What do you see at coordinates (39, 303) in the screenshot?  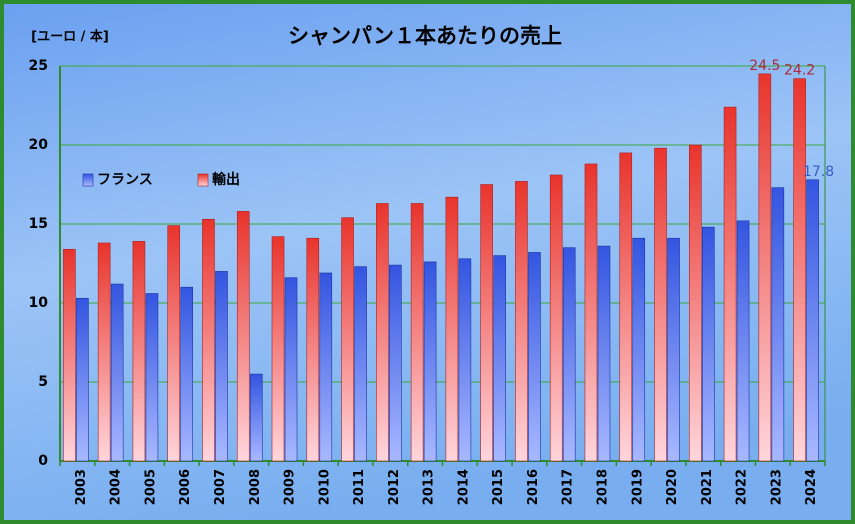 I see `y-tick-label: 10` at bounding box center [39, 303].